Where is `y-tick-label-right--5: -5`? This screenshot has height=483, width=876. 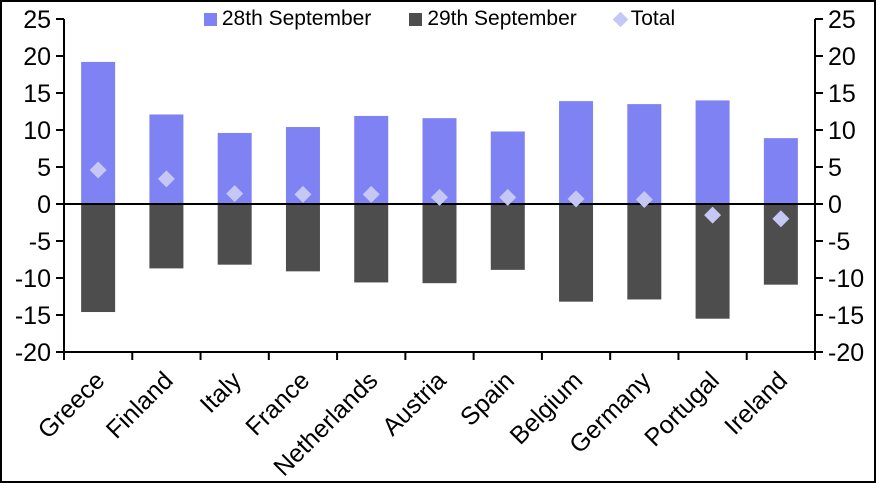
y-tick-label-right--5: -5 is located at coordinates (839, 242).